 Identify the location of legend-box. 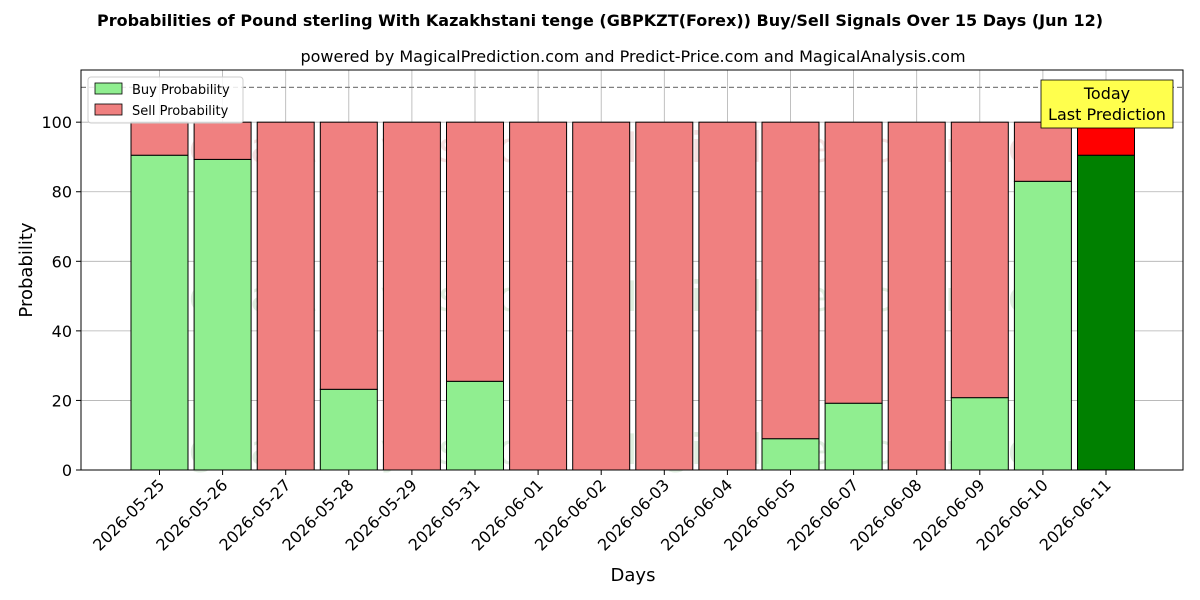
(165, 100).